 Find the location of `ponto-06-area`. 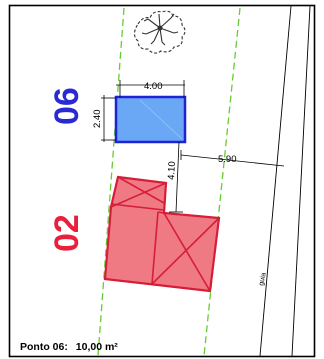

ponto-06-area is located at coordinates (150, 119).